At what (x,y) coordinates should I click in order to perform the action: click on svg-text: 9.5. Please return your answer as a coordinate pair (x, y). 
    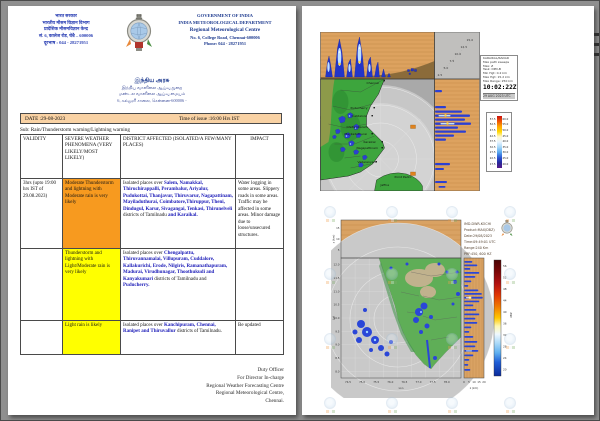
    Looking at the image, I should click on (337, 331).